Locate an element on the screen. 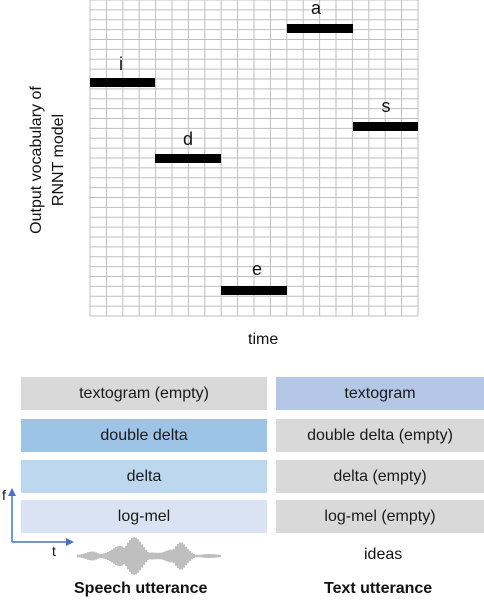 The width and height of the screenshot is (484, 600). token-label-i: i is located at coordinates (121, 64).